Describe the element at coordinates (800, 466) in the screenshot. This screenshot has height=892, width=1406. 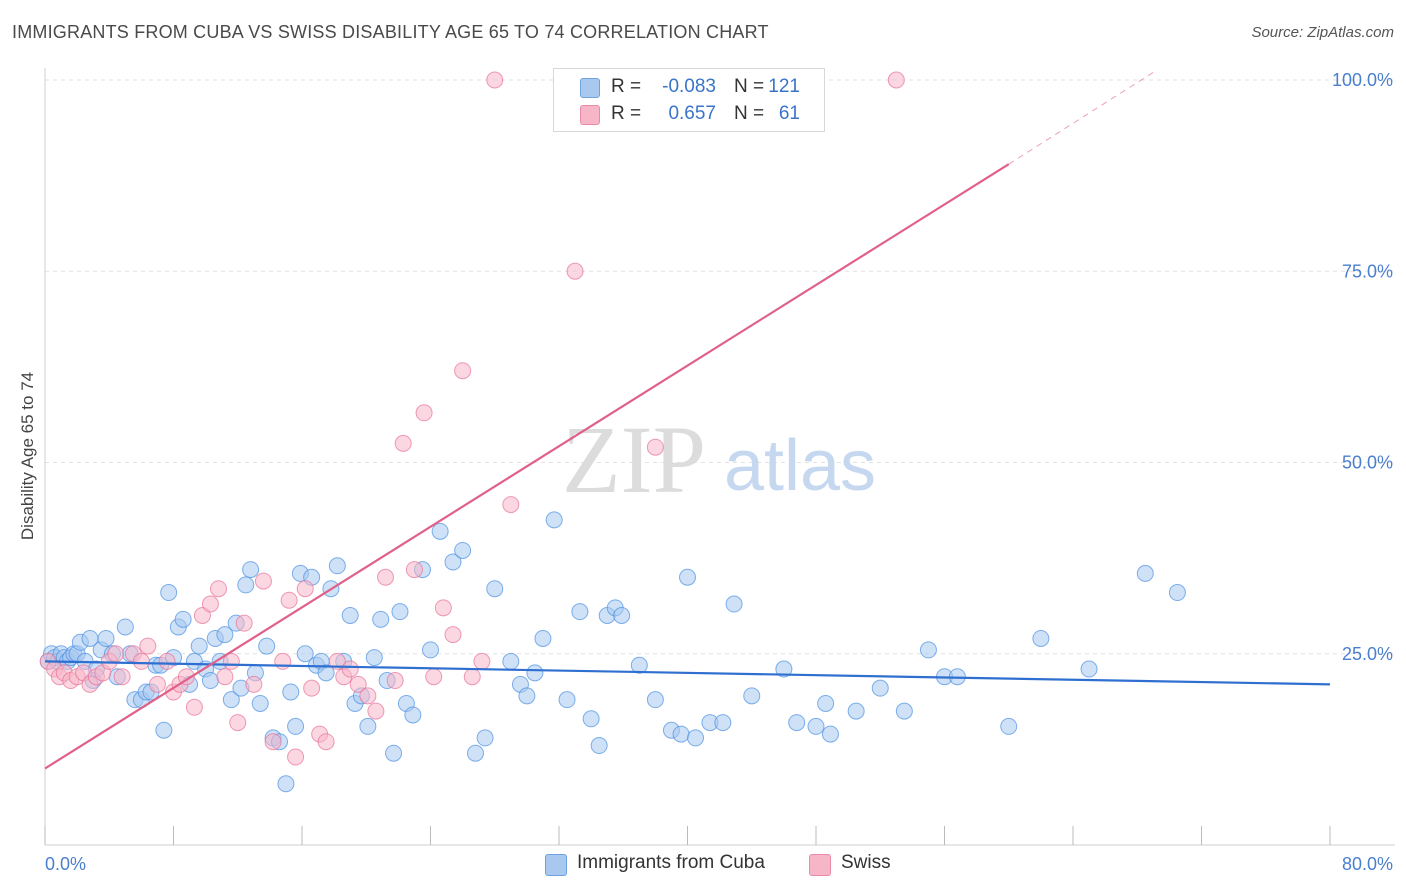
I see `watermark-atlas: atlas` at that location.